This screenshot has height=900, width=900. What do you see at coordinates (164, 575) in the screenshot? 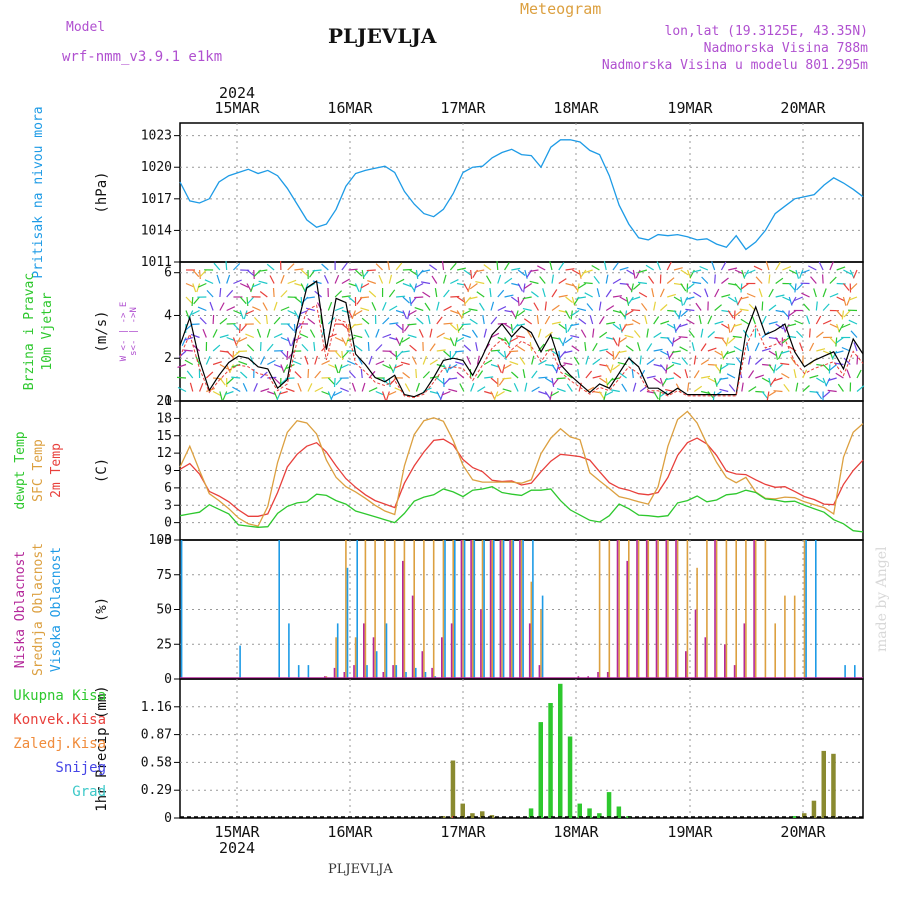
I see `y-tick-label-clouds: 75` at bounding box center [164, 575].